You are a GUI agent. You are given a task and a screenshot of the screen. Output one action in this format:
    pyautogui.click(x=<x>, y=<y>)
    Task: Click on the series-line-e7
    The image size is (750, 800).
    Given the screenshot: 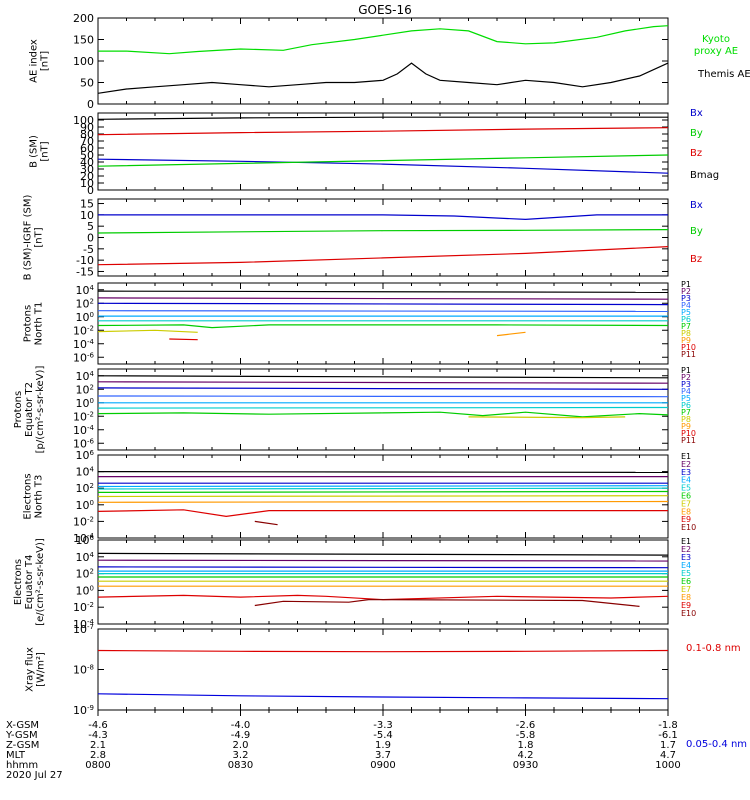 What is the action you would take?
    pyautogui.click(x=383, y=496)
    